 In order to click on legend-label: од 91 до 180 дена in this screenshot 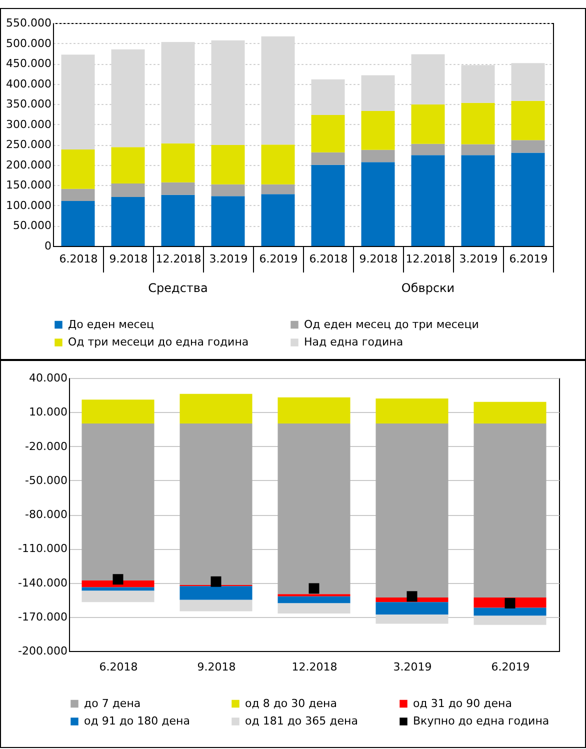, I will do `click(137, 721)`.